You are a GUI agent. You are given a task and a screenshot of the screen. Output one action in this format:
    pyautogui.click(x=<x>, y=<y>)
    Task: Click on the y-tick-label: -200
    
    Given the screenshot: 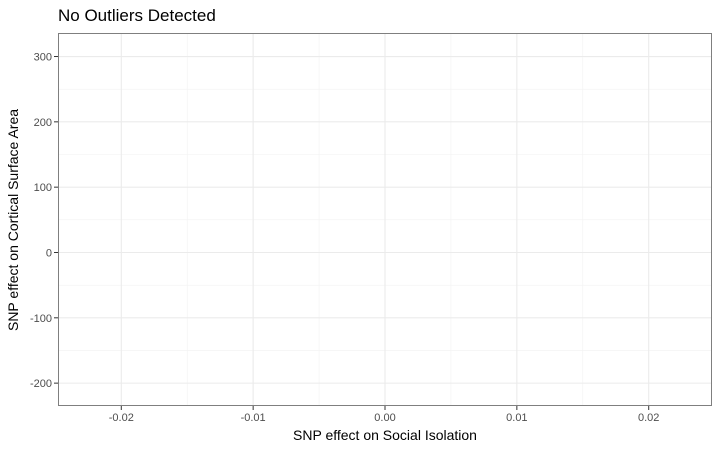 What is the action you would take?
    pyautogui.click(x=41, y=384)
    